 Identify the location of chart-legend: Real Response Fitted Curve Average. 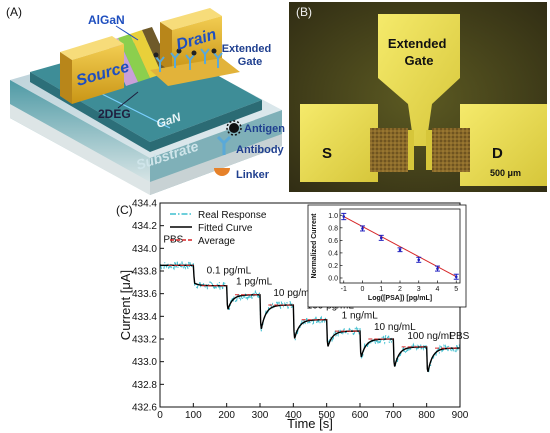
(218, 228).